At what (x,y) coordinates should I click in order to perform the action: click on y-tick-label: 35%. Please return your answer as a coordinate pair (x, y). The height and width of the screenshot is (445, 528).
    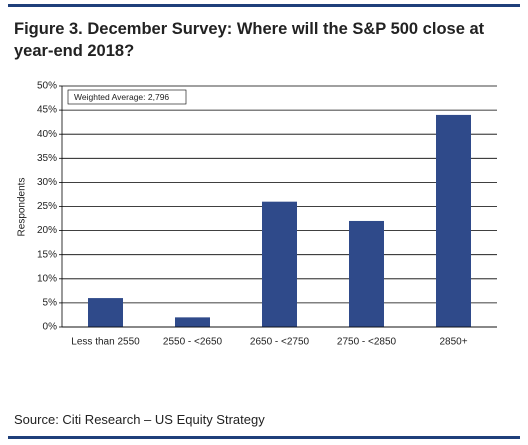
    Looking at the image, I should click on (47, 158).